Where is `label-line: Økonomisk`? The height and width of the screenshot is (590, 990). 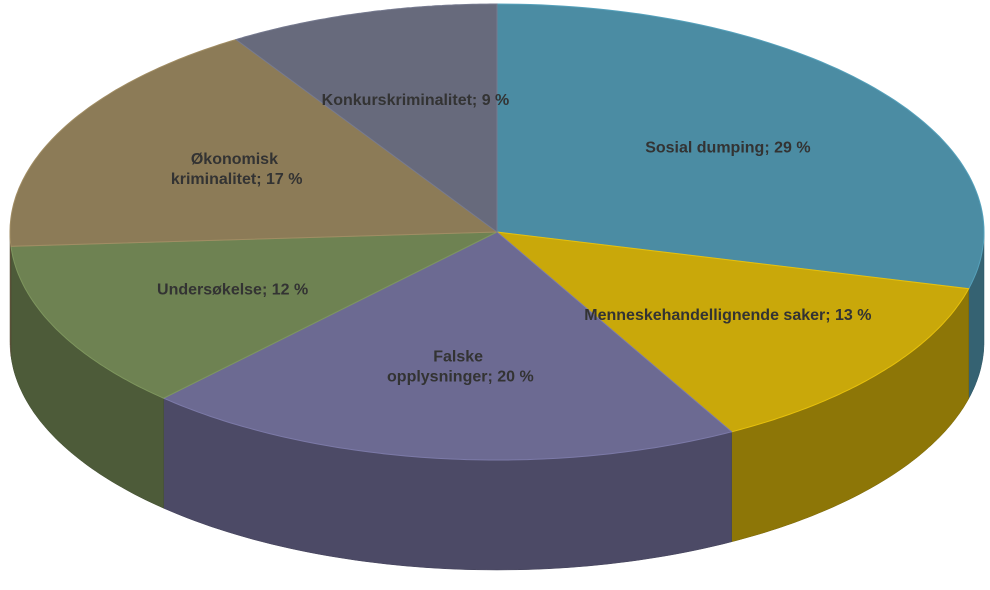
label-line: Økonomisk is located at coordinates (237, 159).